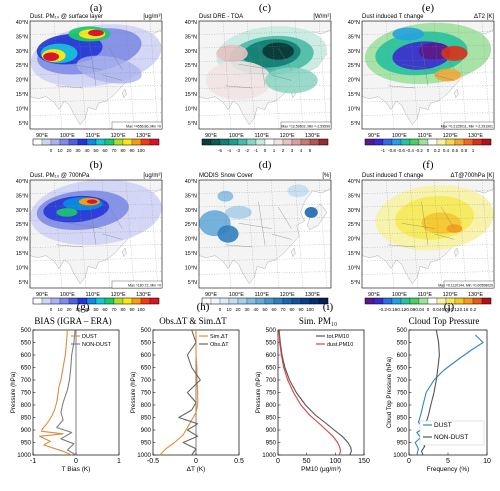 The width and height of the screenshot is (500, 491). What do you see at coordinates (123, 150) in the screenshot?
I see `colorbar-tick: 80` at bounding box center [123, 150].